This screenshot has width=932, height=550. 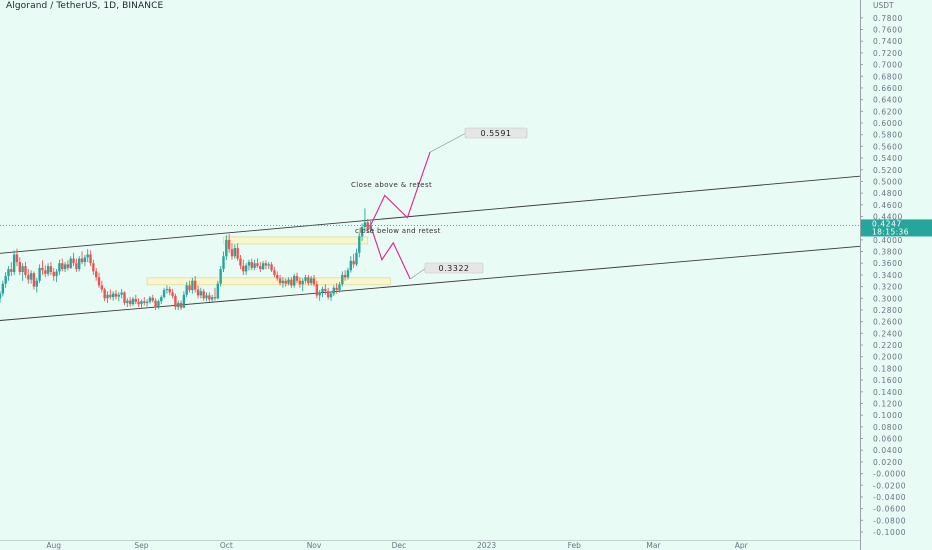 I want to click on supply-zone, so click(x=268, y=281).